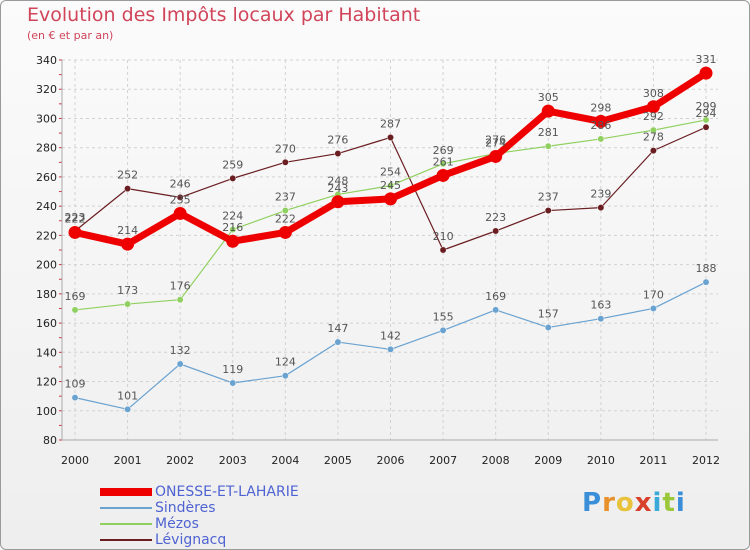 This screenshot has height=550, width=750. I want to click on logo-letter: t, so click(669, 503).